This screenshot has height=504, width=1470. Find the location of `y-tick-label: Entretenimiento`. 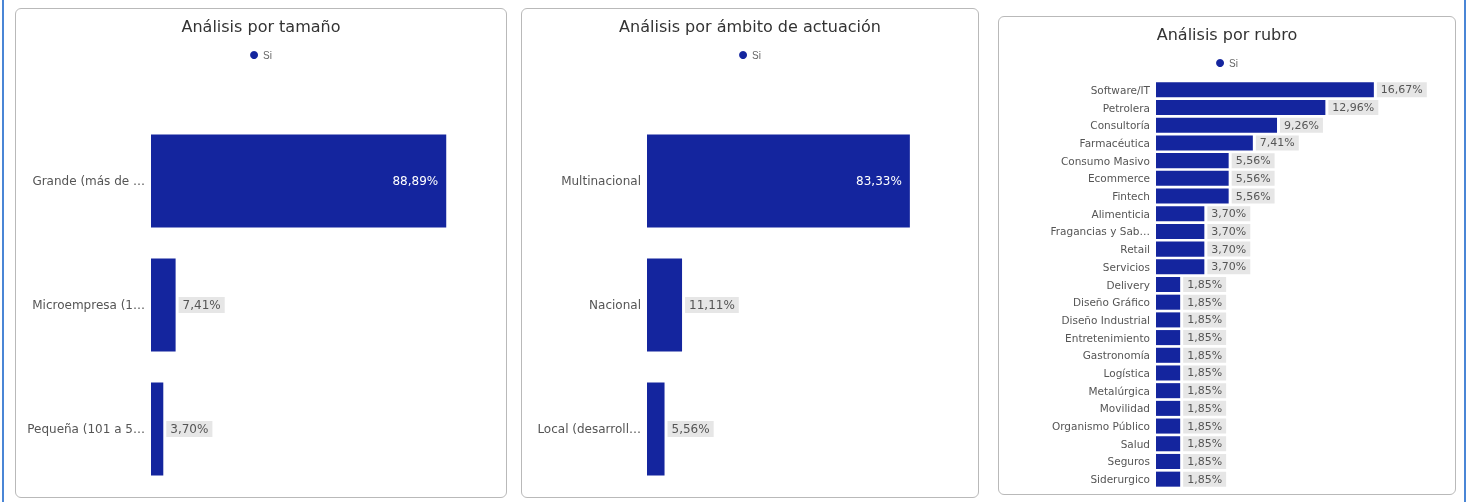

y-tick-label: Entretenimiento is located at coordinates (1107, 337).